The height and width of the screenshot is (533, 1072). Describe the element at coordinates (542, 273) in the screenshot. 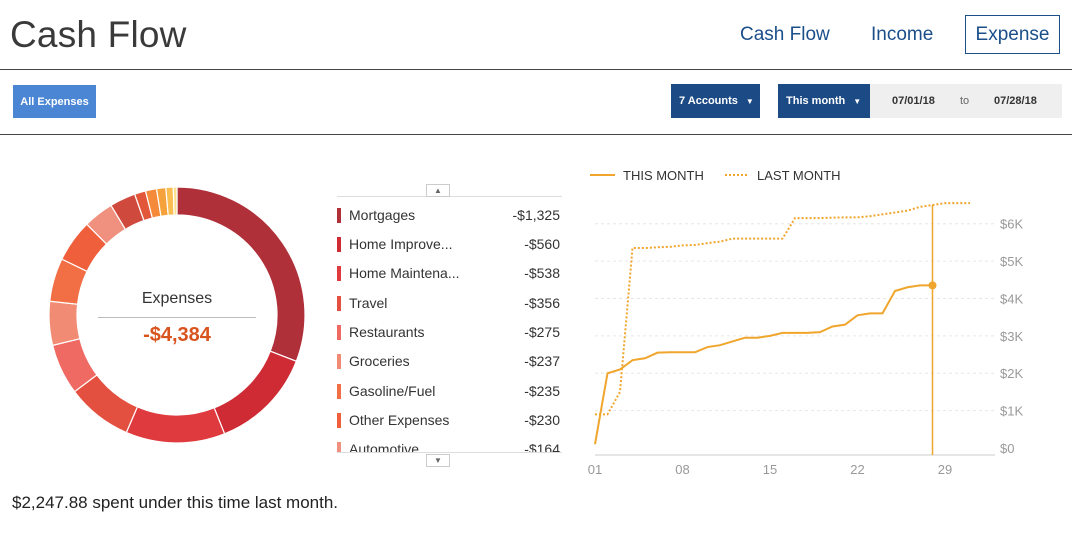

I see `category-amount: -$538` at that location.